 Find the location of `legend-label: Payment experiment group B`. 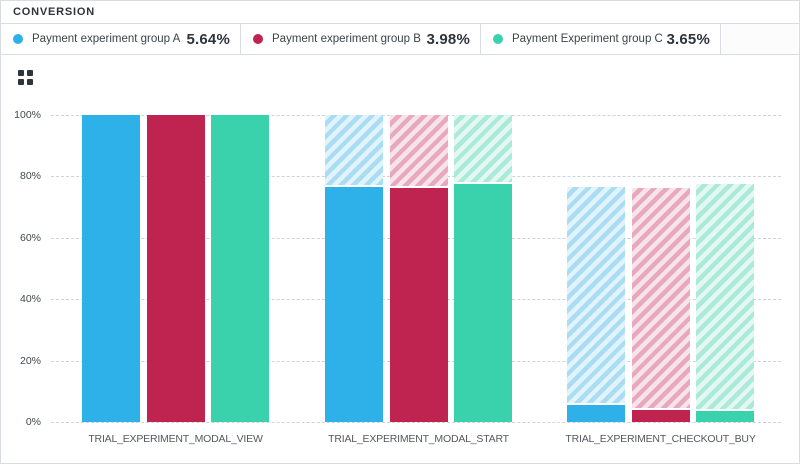

legend-label: Payment experiment group B is located at coordinates (346, 39).